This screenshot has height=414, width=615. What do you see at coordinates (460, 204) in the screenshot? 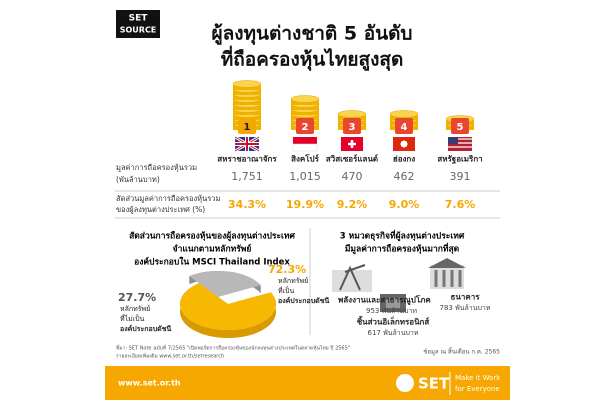
I see `share: 7.6%` at bounding box center [460, 204].